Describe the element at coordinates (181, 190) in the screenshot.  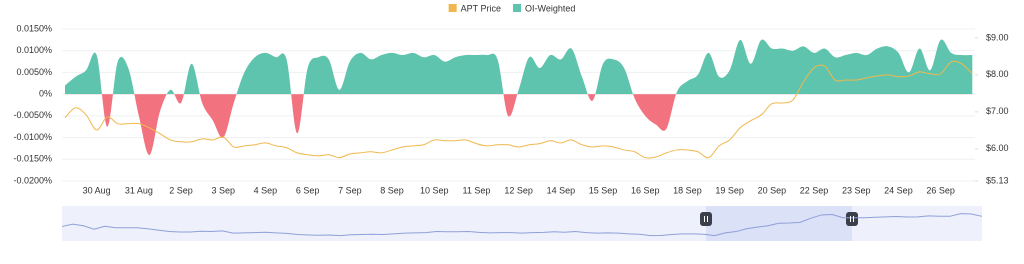
I see `x-tick-label: 2 Sep` at that location.